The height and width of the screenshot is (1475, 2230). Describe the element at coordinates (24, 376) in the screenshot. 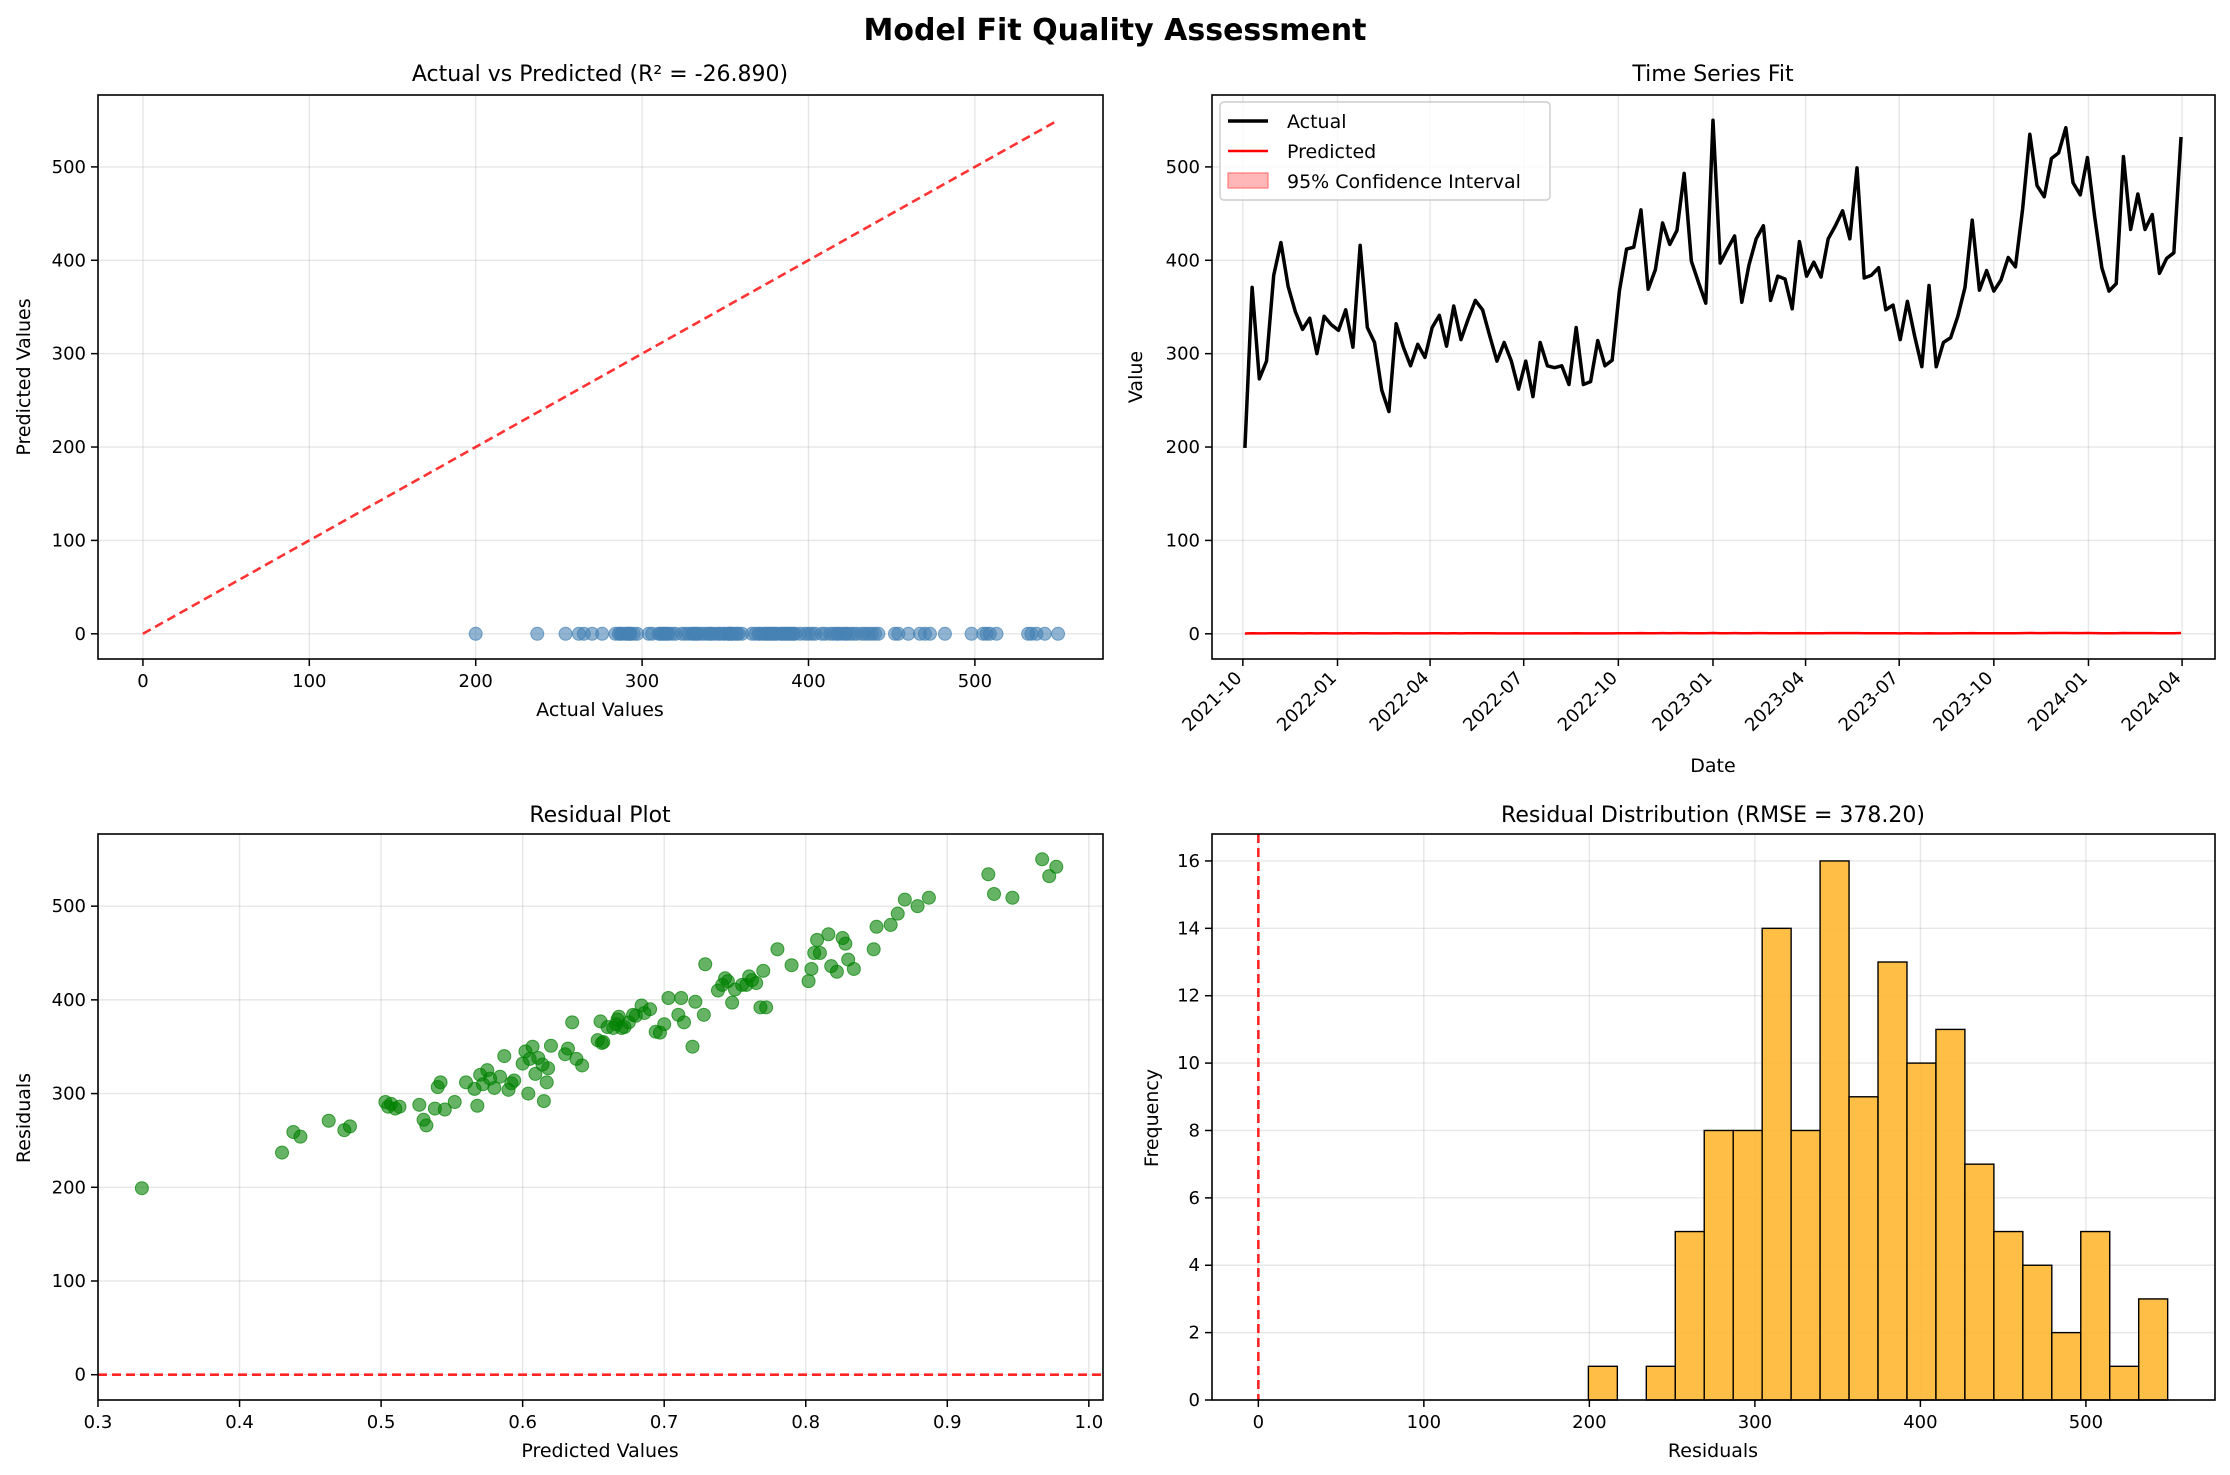

I see `actual-vs-predicted-y-label: Predicted Values` at that location.